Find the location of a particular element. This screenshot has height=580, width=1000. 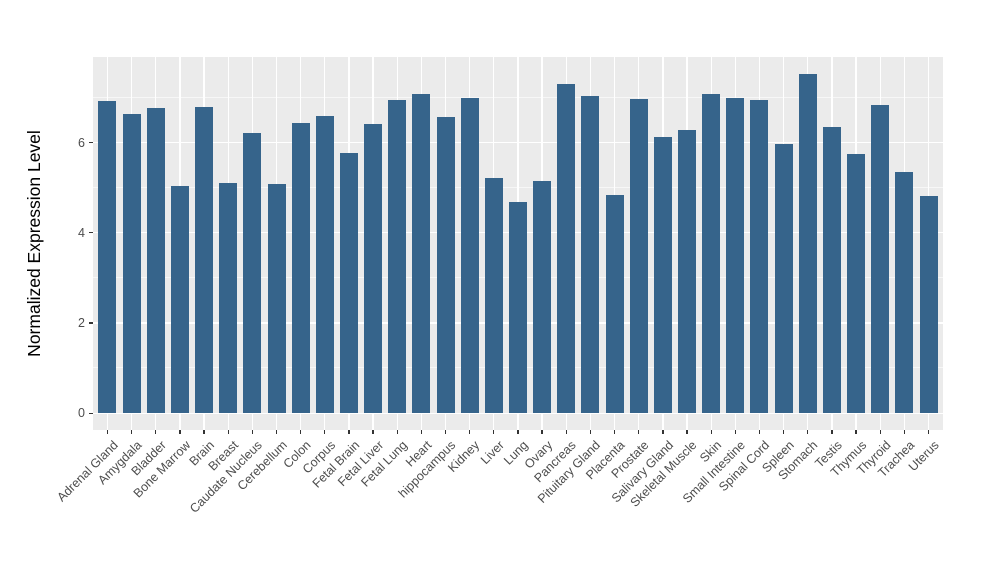

bar-uterus is located at coordinates (928, 304).